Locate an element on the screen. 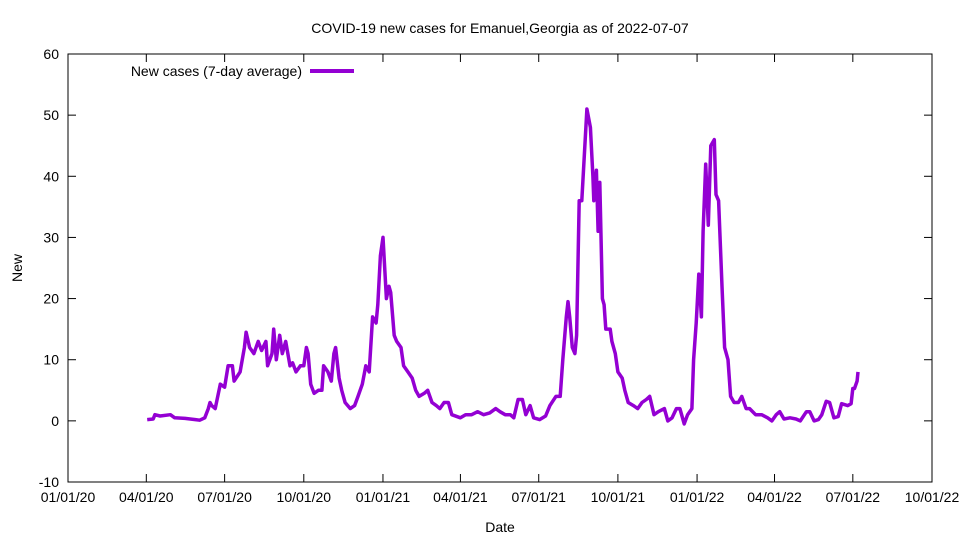 This screenshot has height=545, width=960. y-axis-label: New is located at coordinates (17, 267).